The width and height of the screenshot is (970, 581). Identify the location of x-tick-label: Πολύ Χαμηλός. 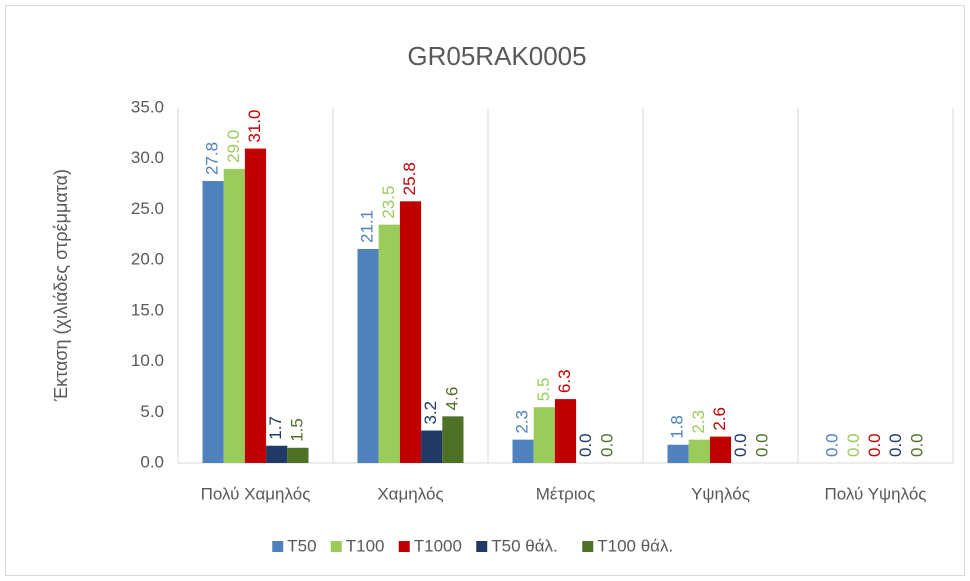
(256, 493).